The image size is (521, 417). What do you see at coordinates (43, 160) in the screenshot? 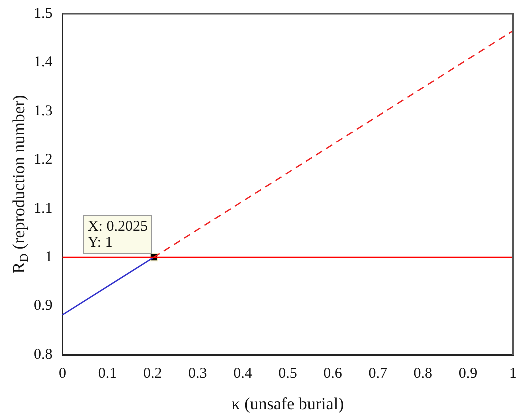
I see `y-tick-label: 1.2` at bounding box center [43, 160].